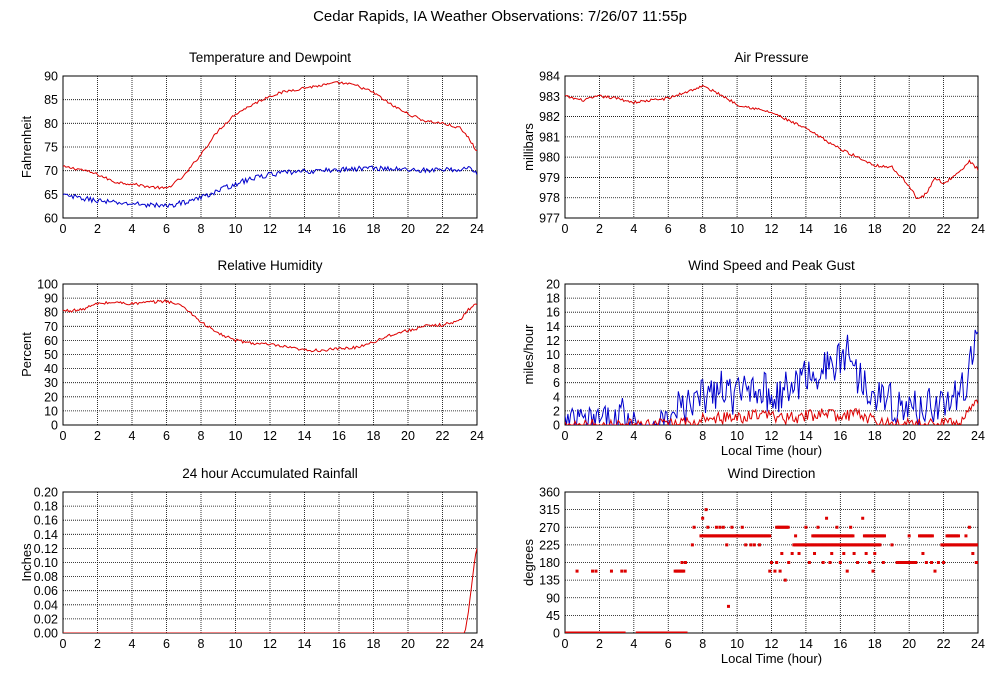 The image size is (1000, 680). What do you see at coordinates (270, 473) in the screenshot?
I see `chart-title: 24 hour Accumulated Rainfall` at bounding box center [270, 473].